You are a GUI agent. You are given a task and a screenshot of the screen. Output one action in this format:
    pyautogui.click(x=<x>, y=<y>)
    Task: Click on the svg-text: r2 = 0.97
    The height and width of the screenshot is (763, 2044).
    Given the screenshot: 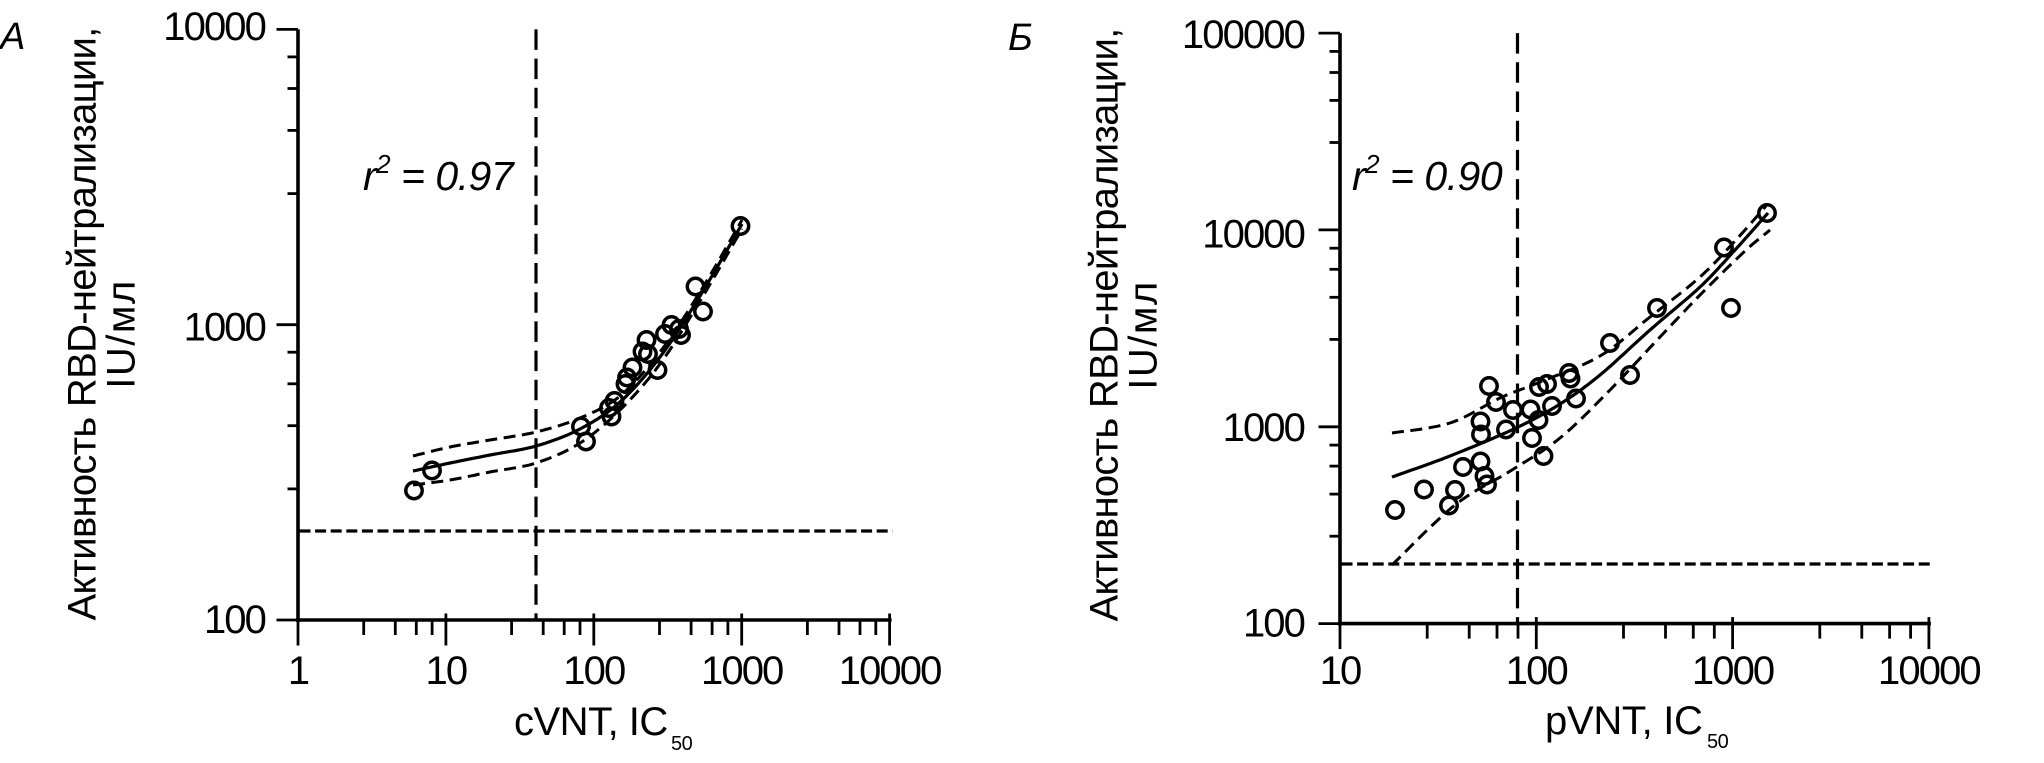 What is the action you would take?
    pyautogui.click(x=439, y=174)
    